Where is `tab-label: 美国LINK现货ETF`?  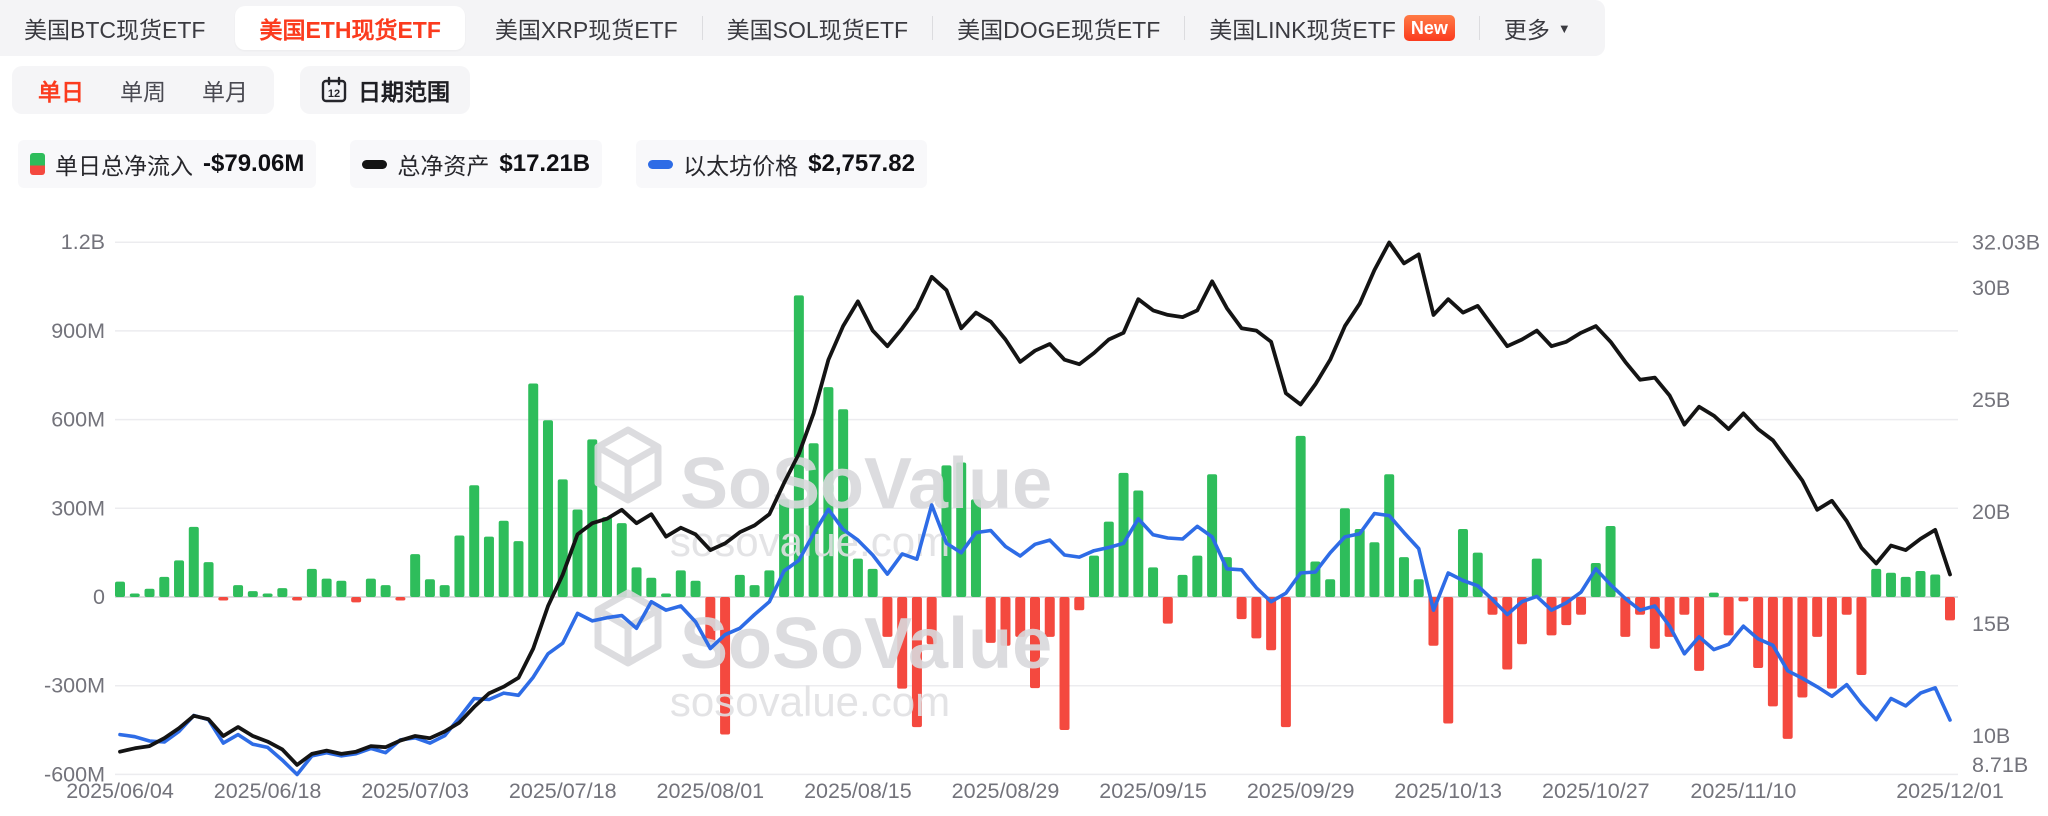
tab-label: 美国LINK现货ETF is located at coordinates (1302, 30).